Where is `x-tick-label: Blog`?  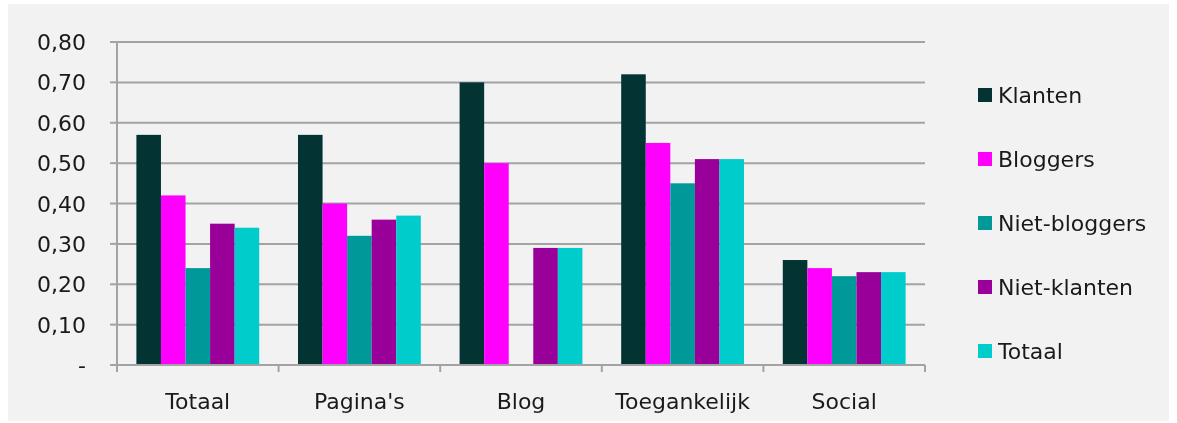
x-tick-label: Blog is located at coordinates (521, 401).